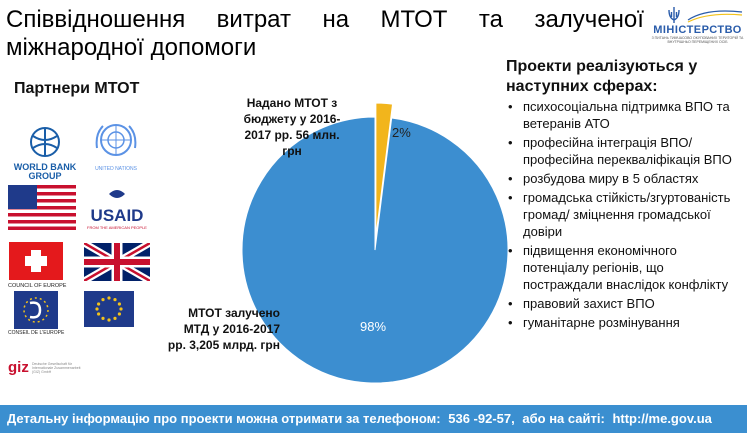 This screenshot has width=747, height=433. What do you see at coordinates (77, 88) in the screenshot?
I see `partners-title: Партнери МТОТ` at bounding box center [77, 88].